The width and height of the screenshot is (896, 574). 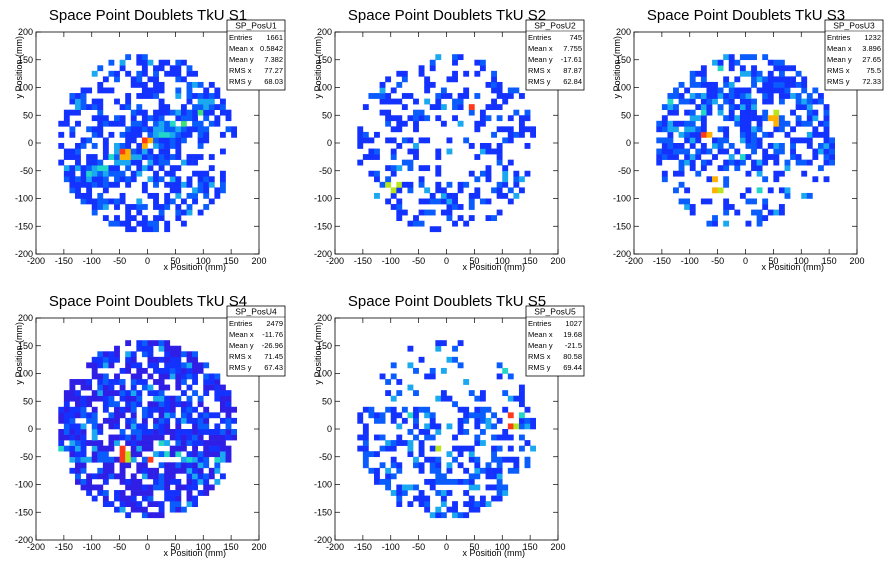 I want to click on stats-label: RMS x, so click(x=539, y=356).